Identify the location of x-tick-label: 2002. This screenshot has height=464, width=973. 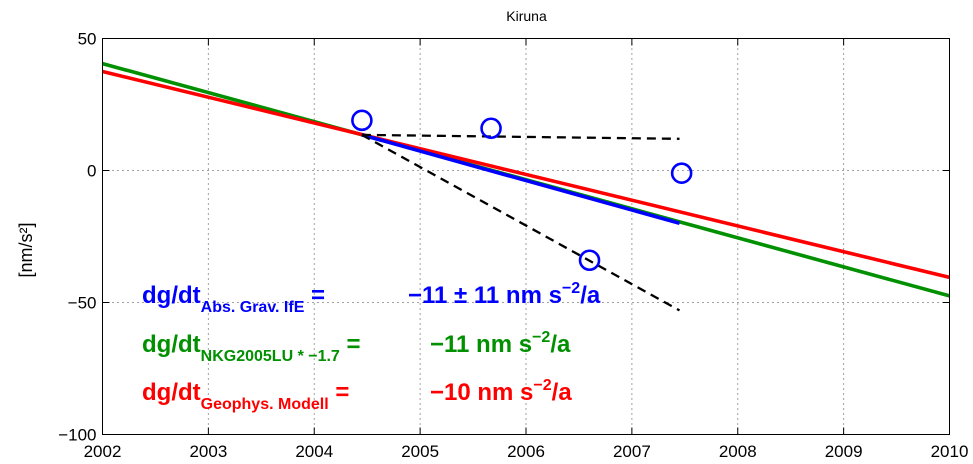
(103, 451).